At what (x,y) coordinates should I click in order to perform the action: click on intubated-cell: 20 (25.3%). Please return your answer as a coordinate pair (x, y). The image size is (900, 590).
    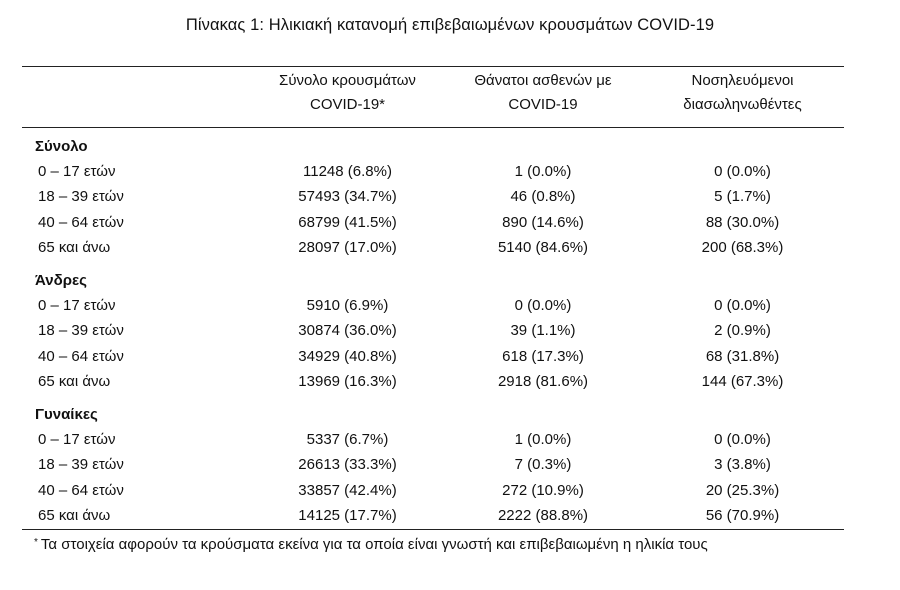
    Looking at the image, I should click on (742, 490).